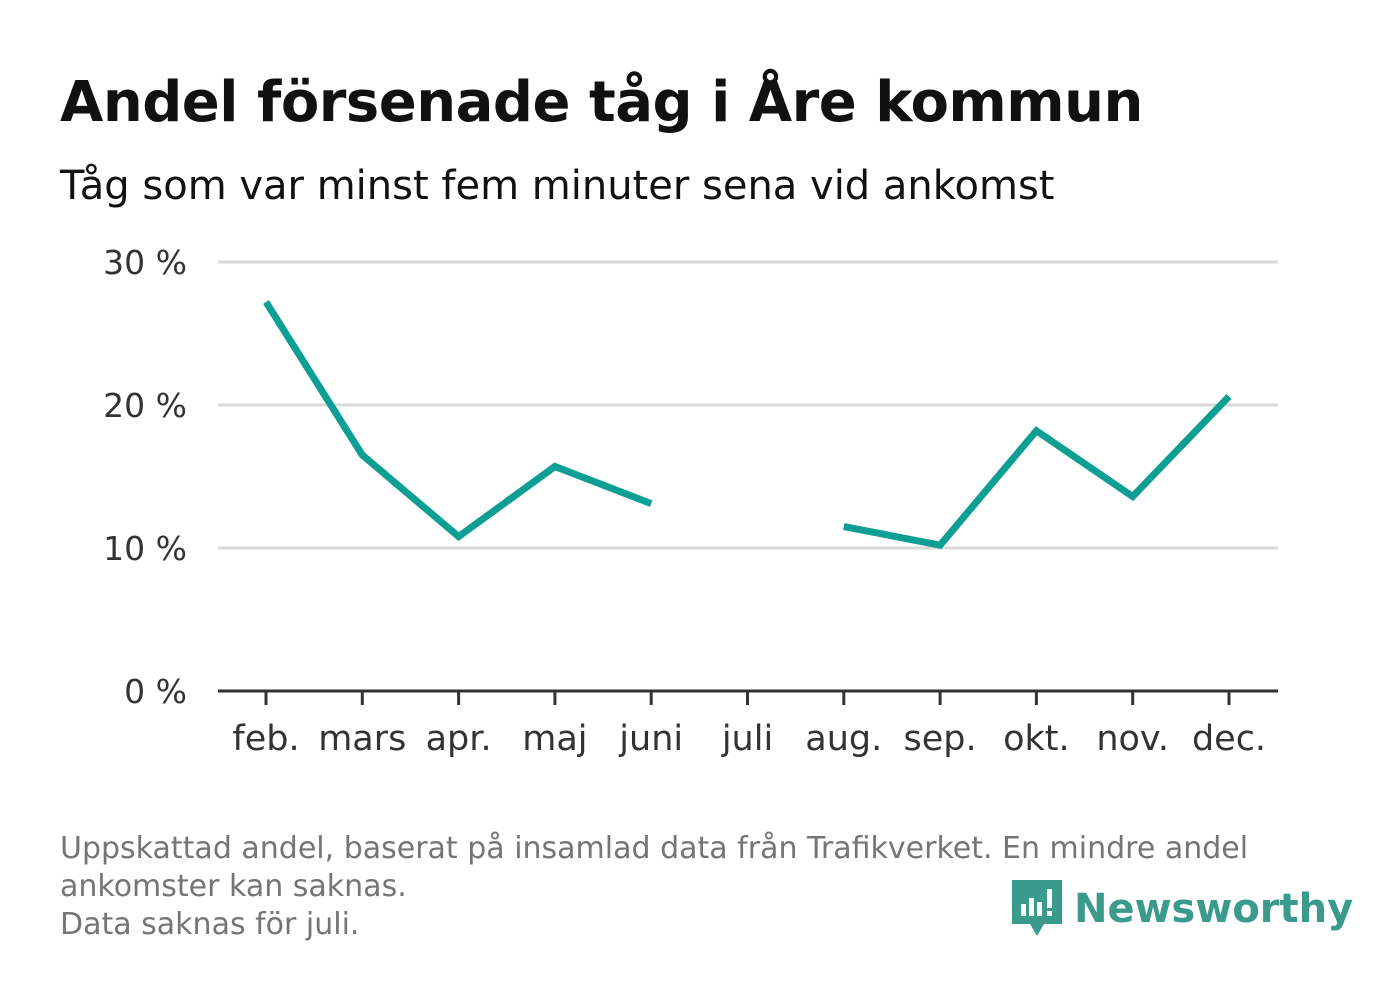 The width and height of the screenshot is (1382, 999). Describe the element at coordinates (145, 262) in the screenshot. I see `y-tick-label: 30 %` at that location.